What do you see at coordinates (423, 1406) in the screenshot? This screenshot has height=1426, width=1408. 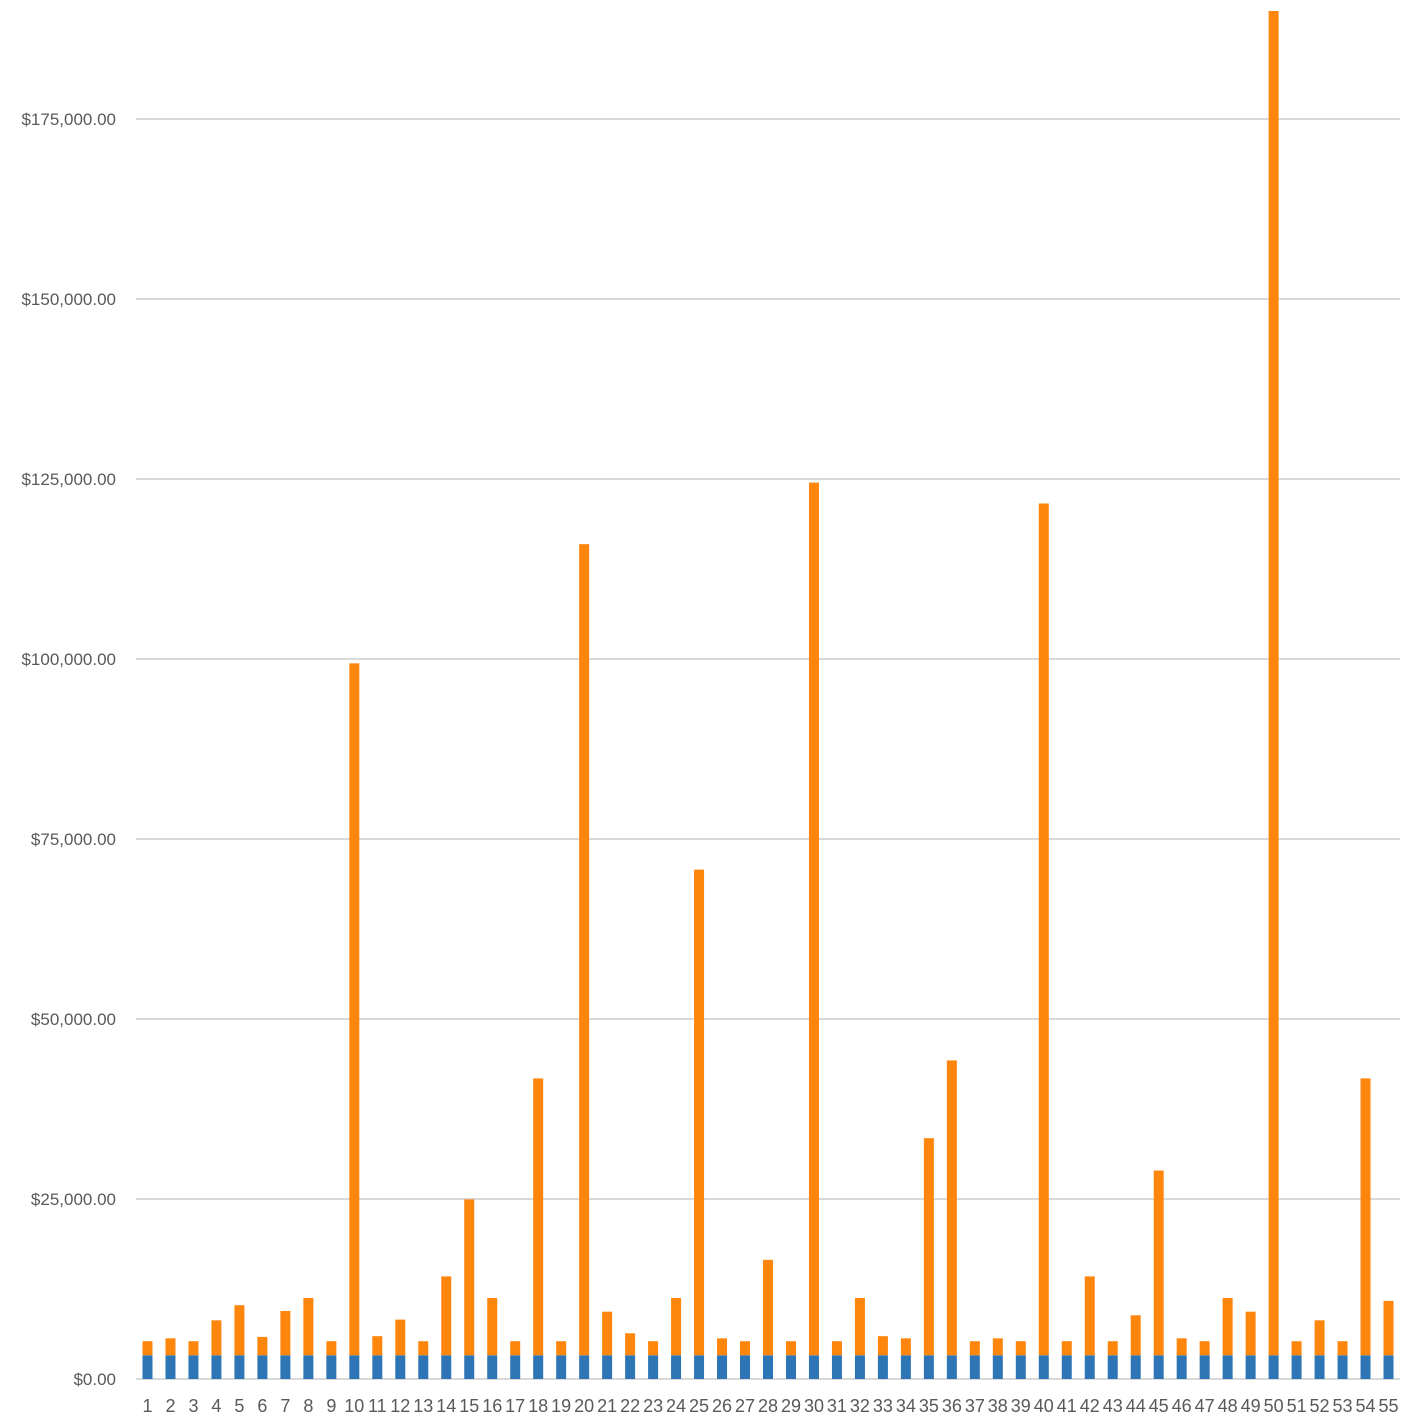 I see `x-tick-label: 13` at bounding box center [423, 1406].